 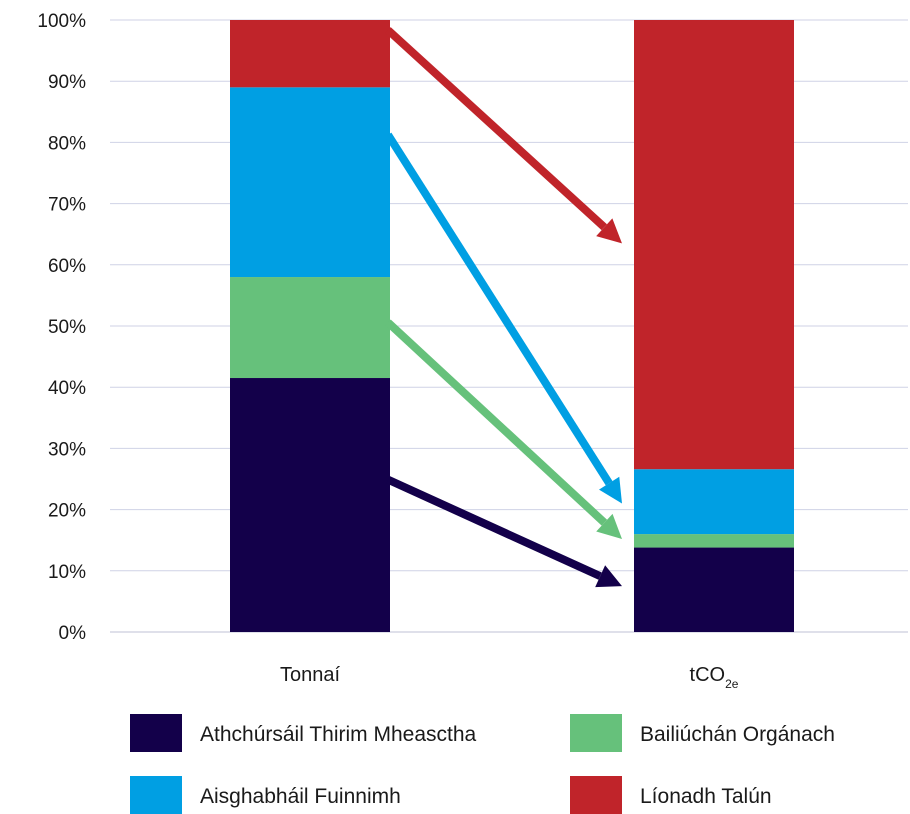 I want to click on legend-item: Líonadh Talún, so click(x=671, y=795).